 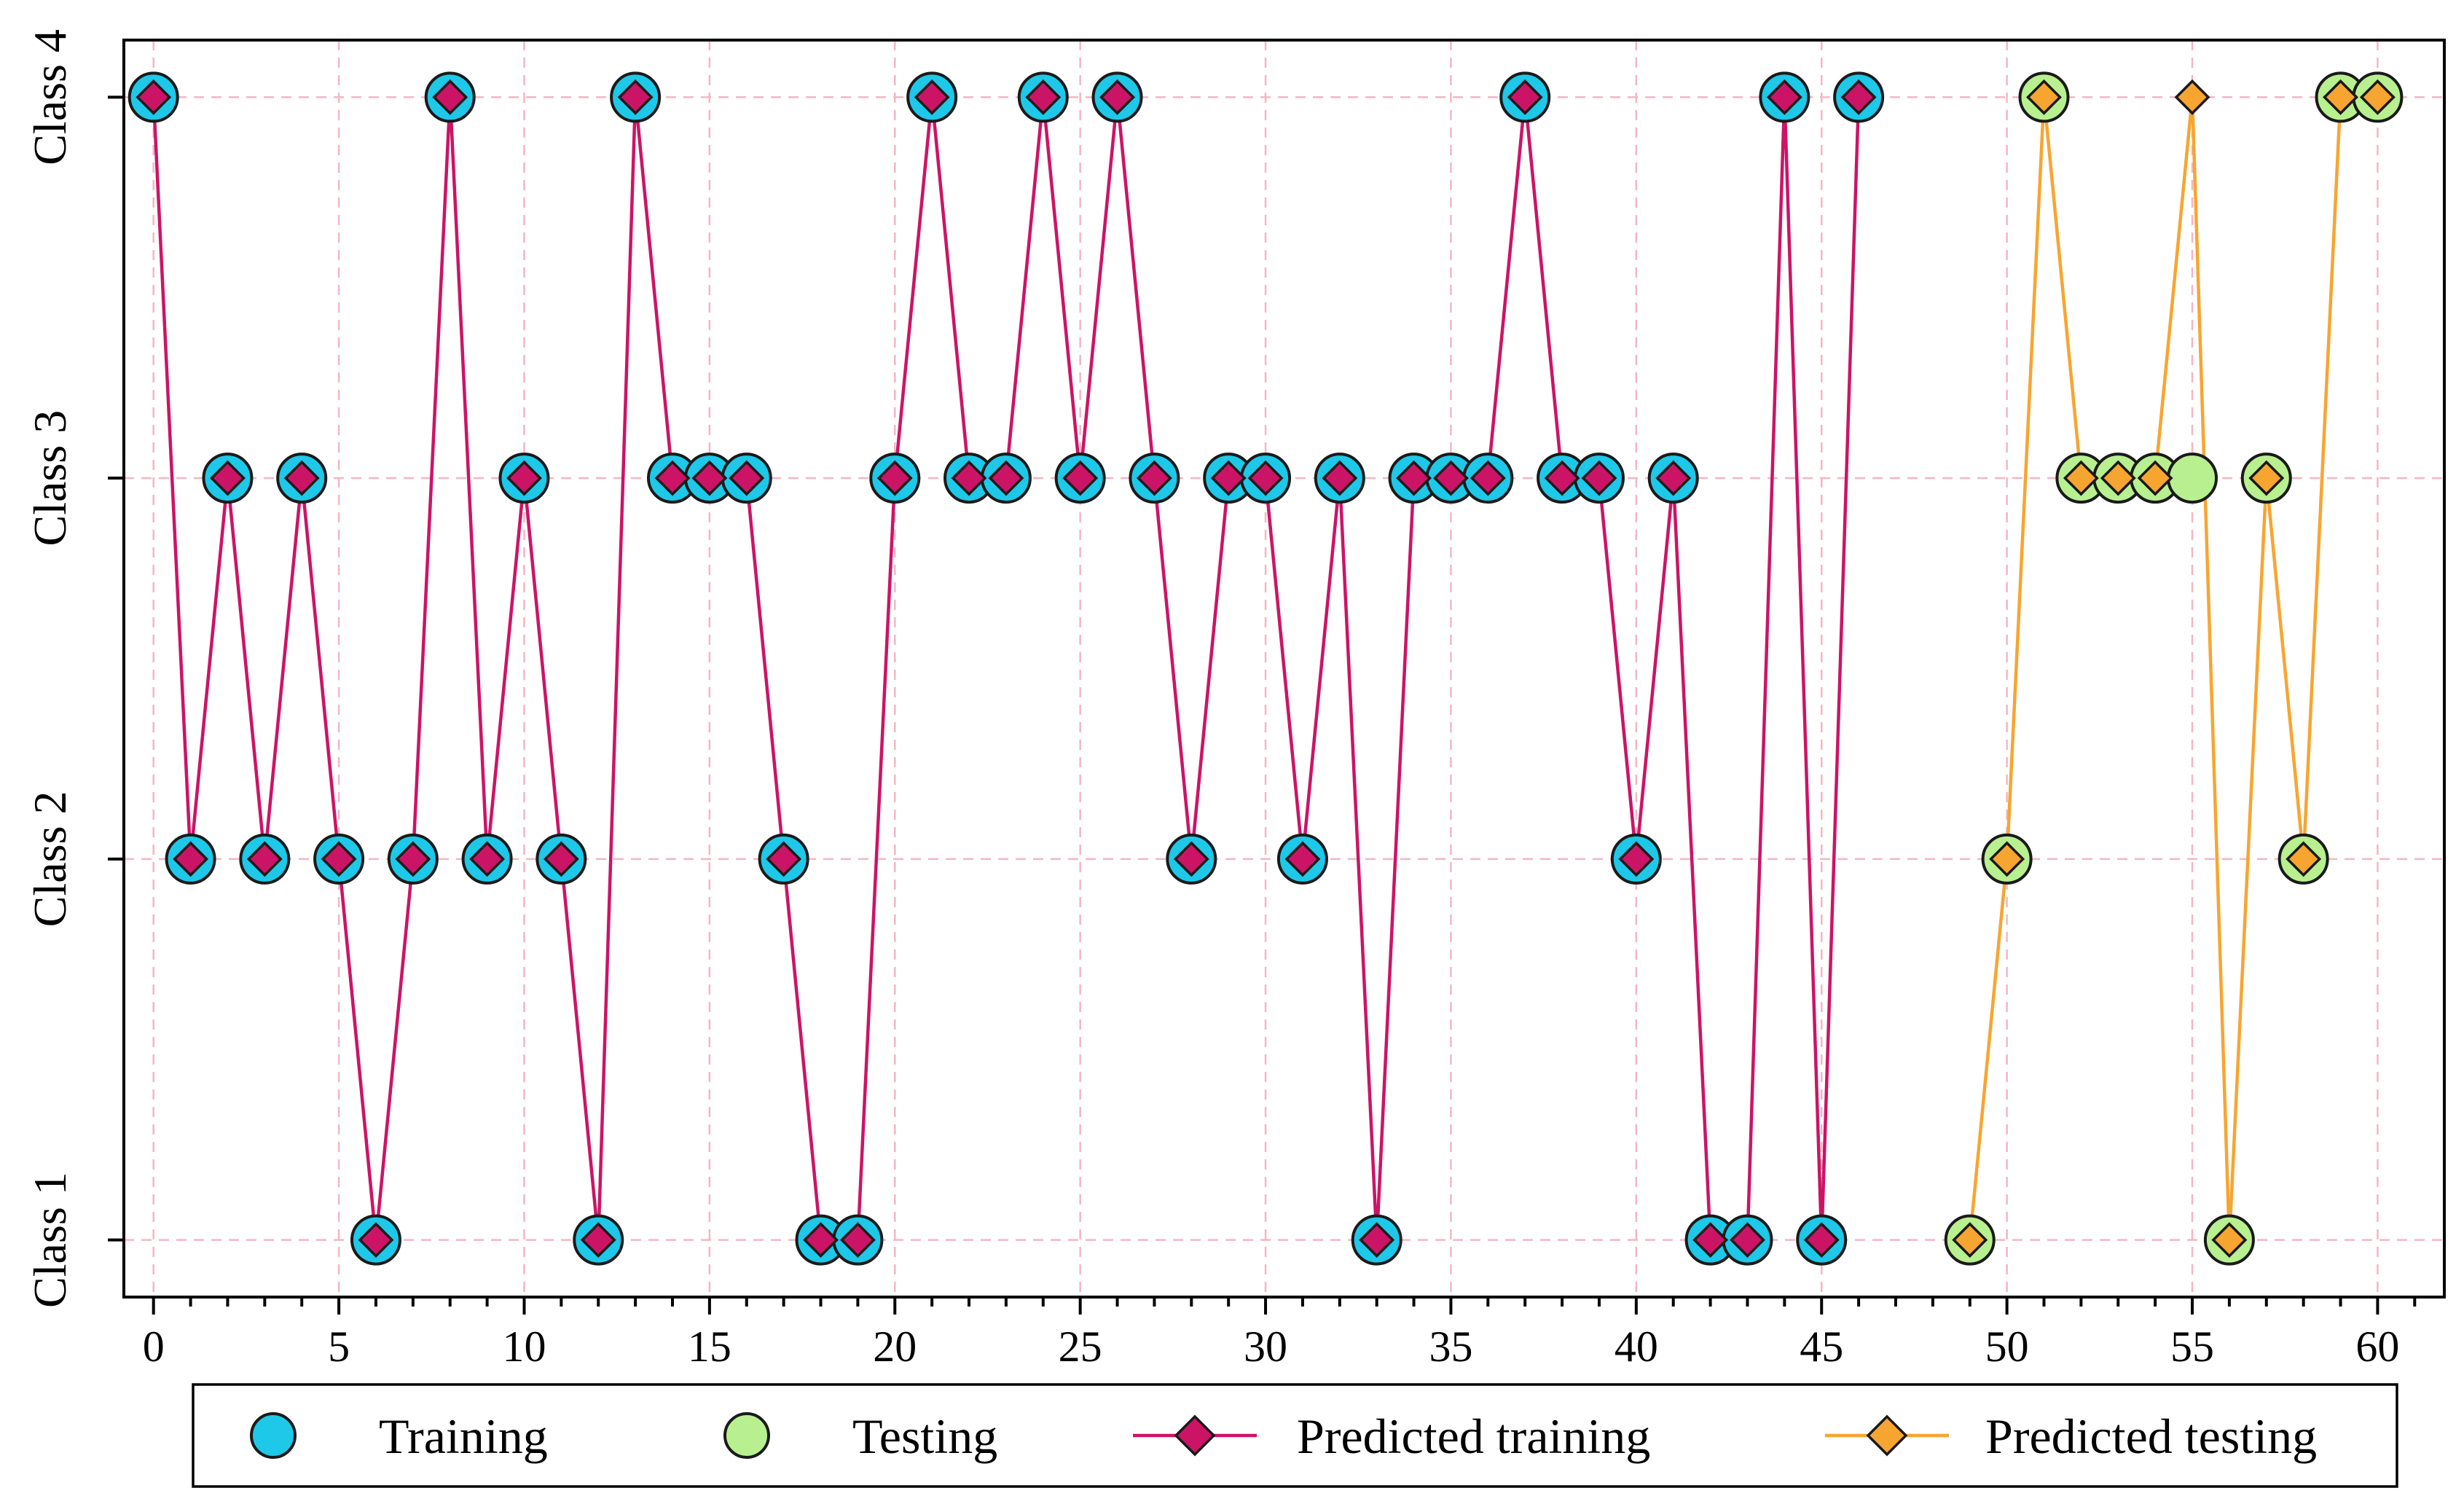 I want to click on x-tick-label: 20, so click(x=895, y=1347).